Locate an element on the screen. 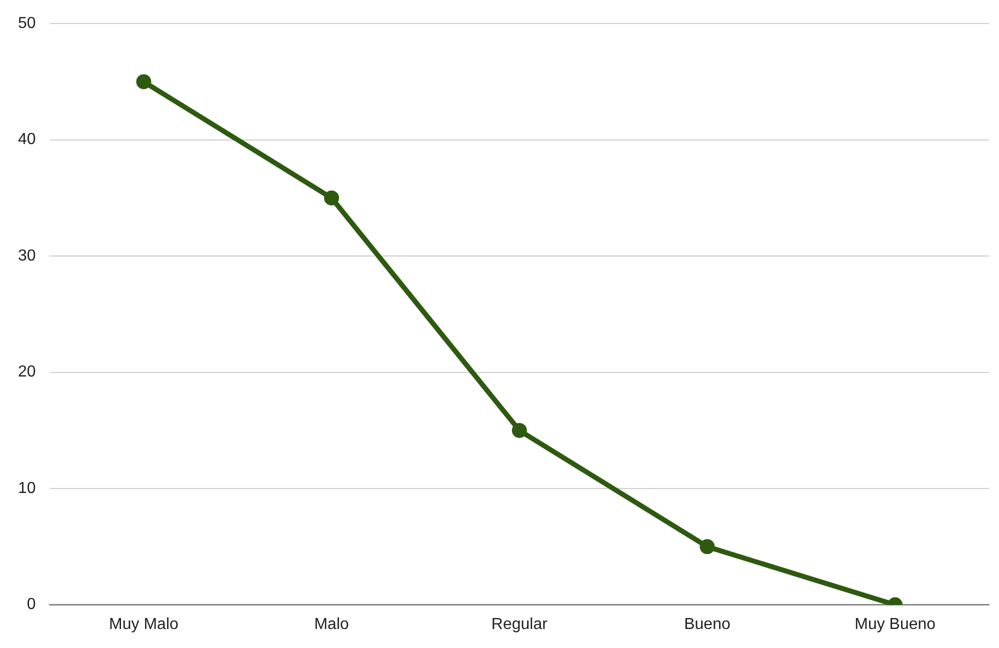  x-tick-label: Bueno is located at coordinates (707, 624).